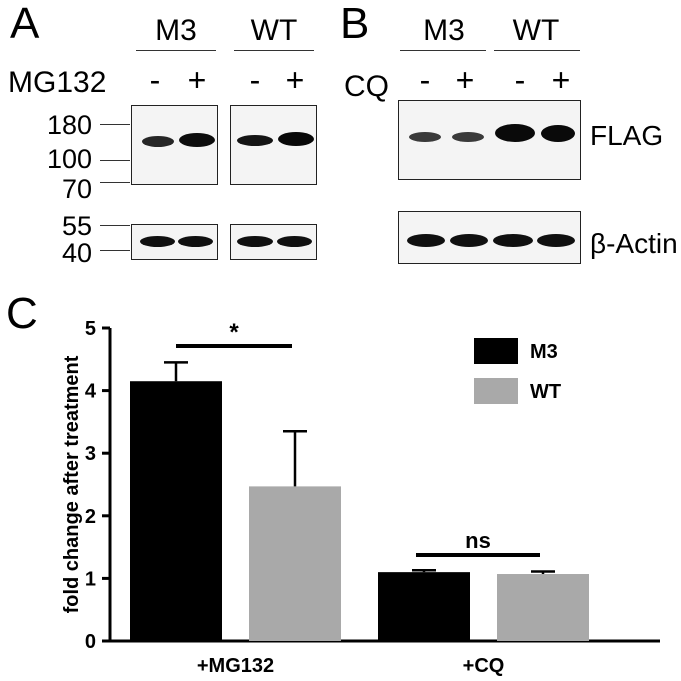  I want to click on legend-label-m3: M3, so click(544, 352).